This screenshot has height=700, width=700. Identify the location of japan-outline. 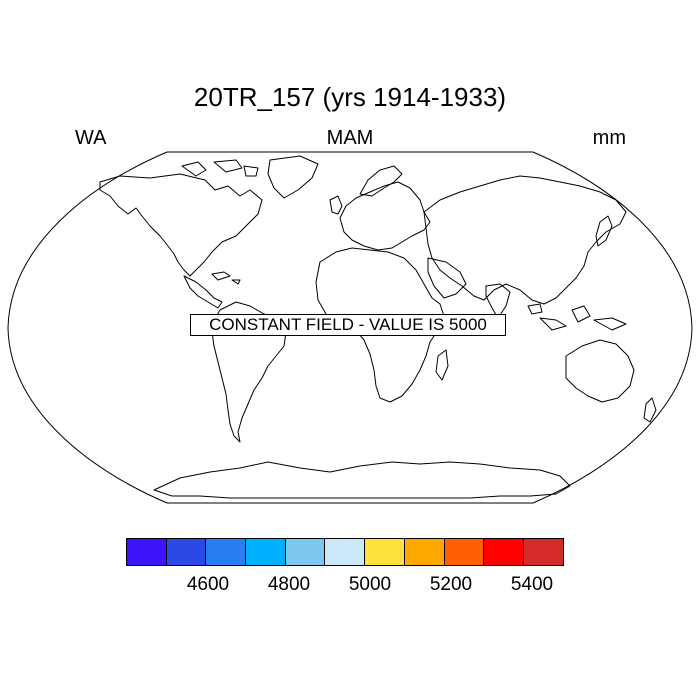
(604, 231).